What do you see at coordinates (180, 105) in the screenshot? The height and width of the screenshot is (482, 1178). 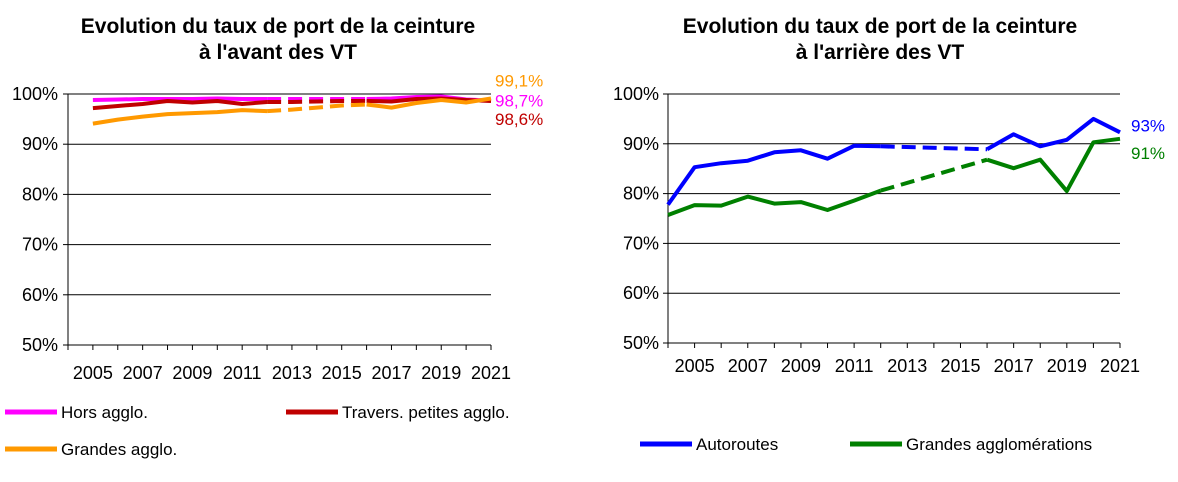 I see `series-line-travers-petites-agglo` at bounding box center [180, 105].